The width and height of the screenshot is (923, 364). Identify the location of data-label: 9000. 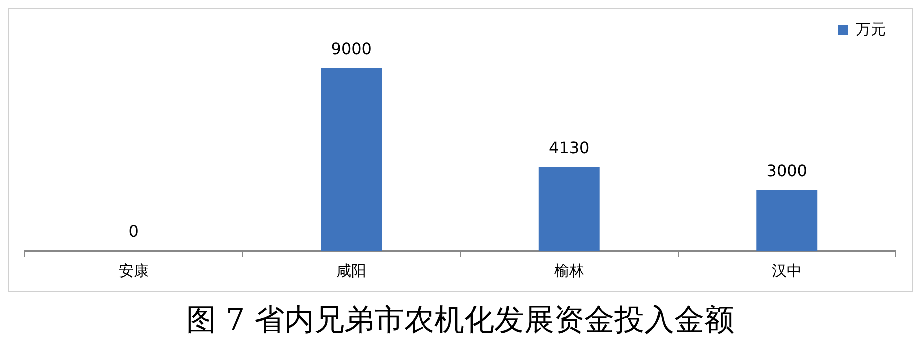
(351, 48).